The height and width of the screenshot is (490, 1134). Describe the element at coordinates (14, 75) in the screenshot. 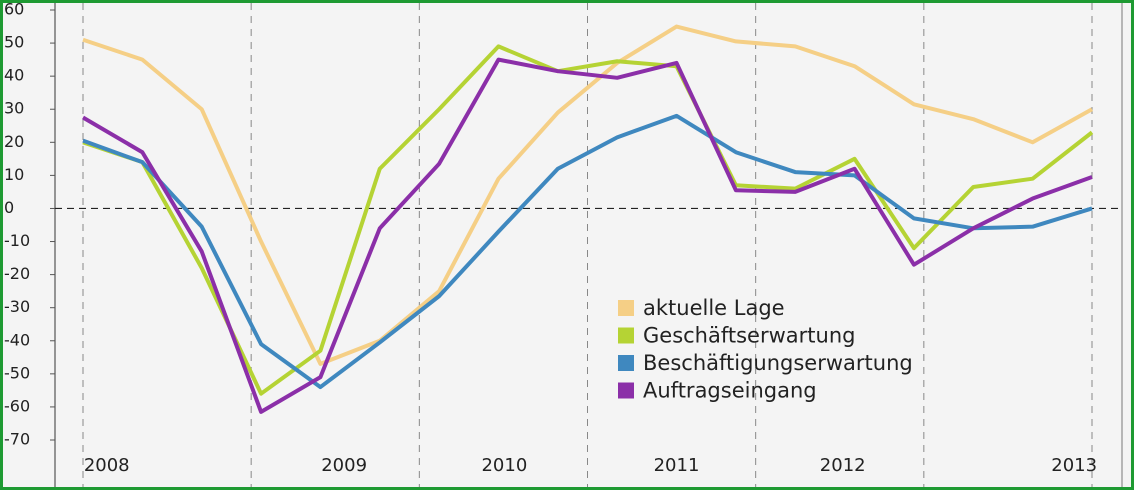

I see `y-tick-label: 40` at that location.